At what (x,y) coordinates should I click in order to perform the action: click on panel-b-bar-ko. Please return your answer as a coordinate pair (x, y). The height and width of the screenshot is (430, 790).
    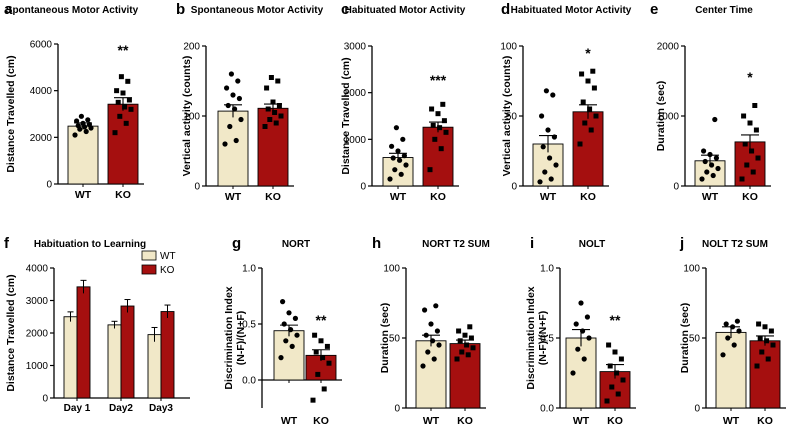
    Looking at the image, I should click on (273, 147).